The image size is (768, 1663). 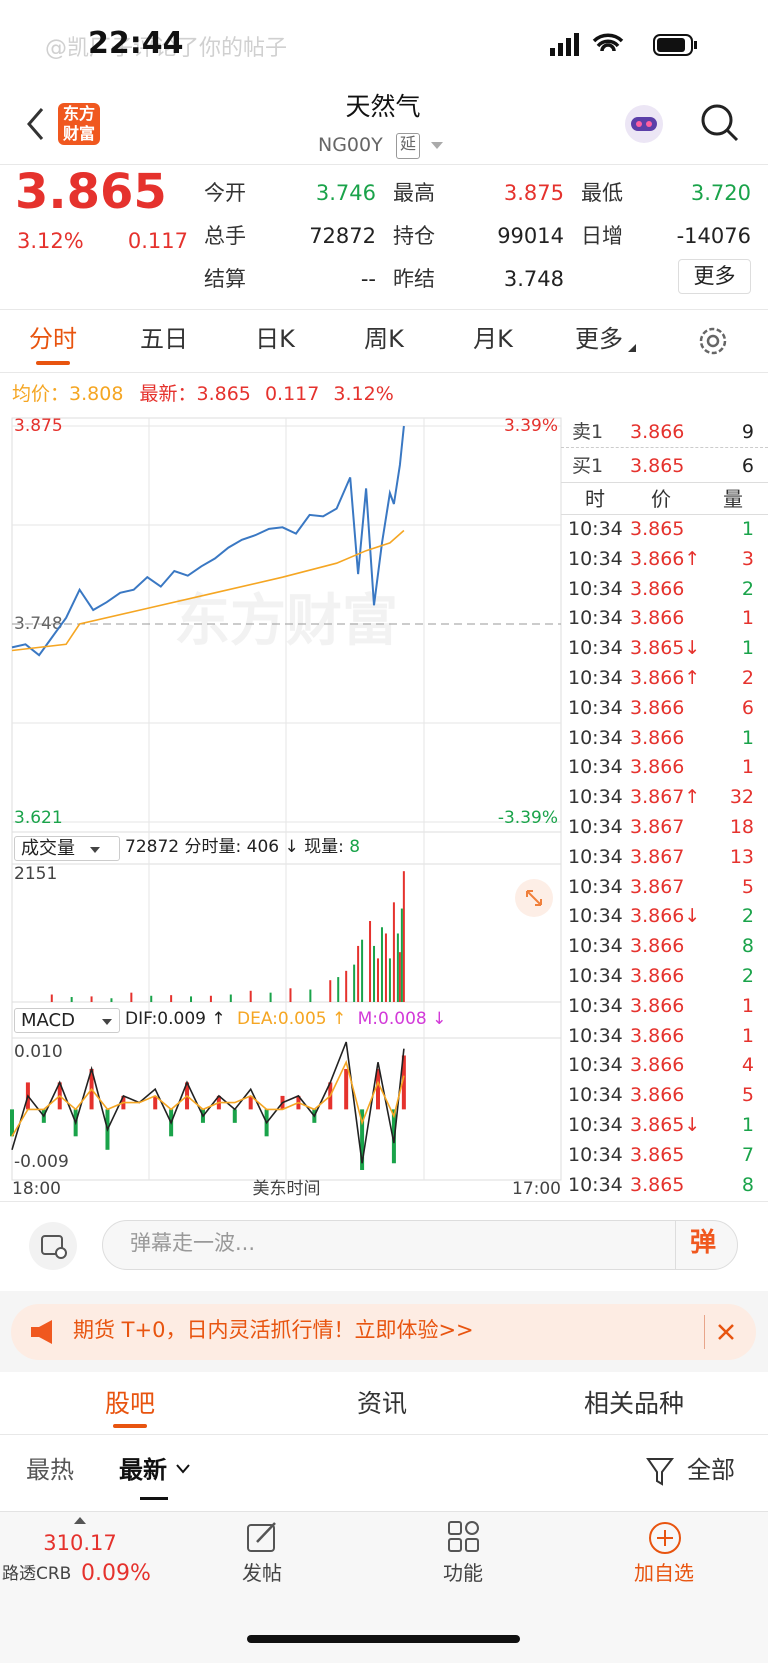 I want to click on filter-all: 全部, so click(x=711, y=1470).